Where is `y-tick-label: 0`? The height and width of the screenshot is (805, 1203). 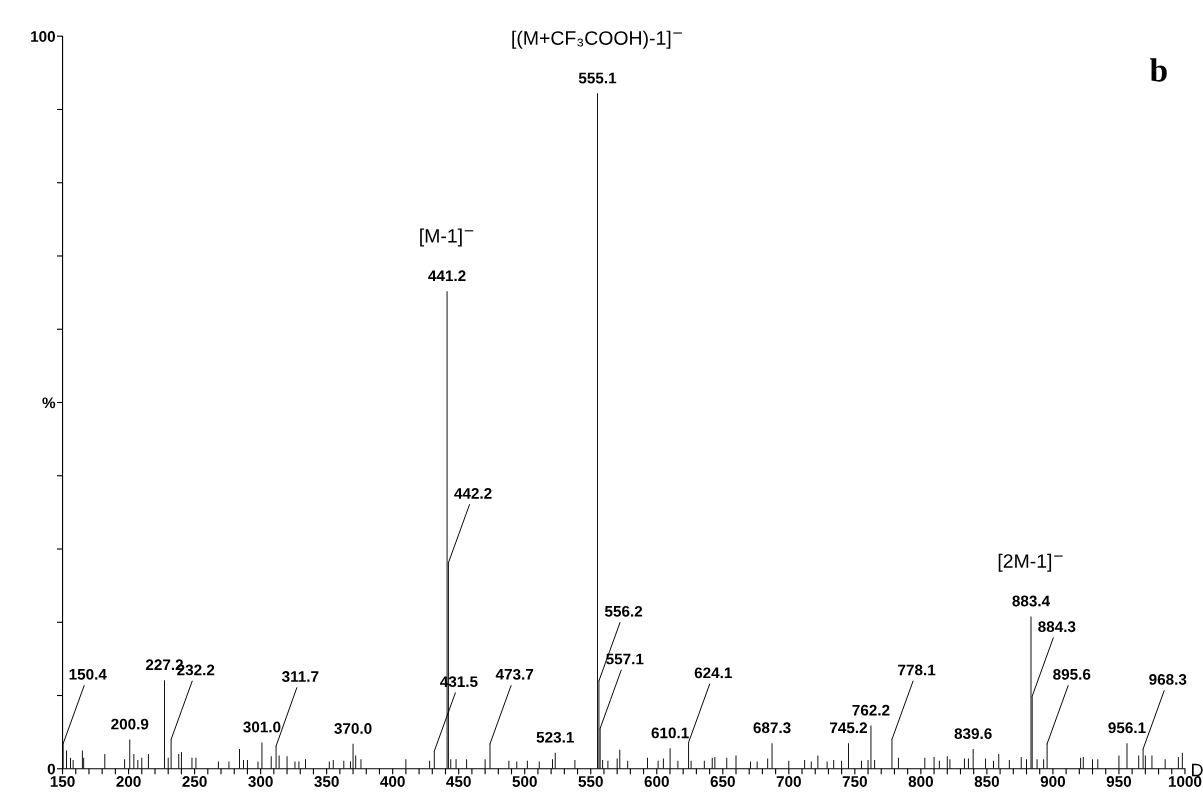 y-tick-label: 0 is located at coordinates (51, 769).